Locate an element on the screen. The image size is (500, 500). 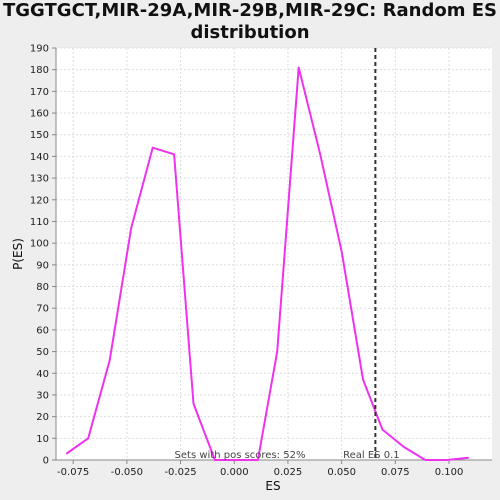
y-axis-label: P(ES) is located at coordinates (18, 254).